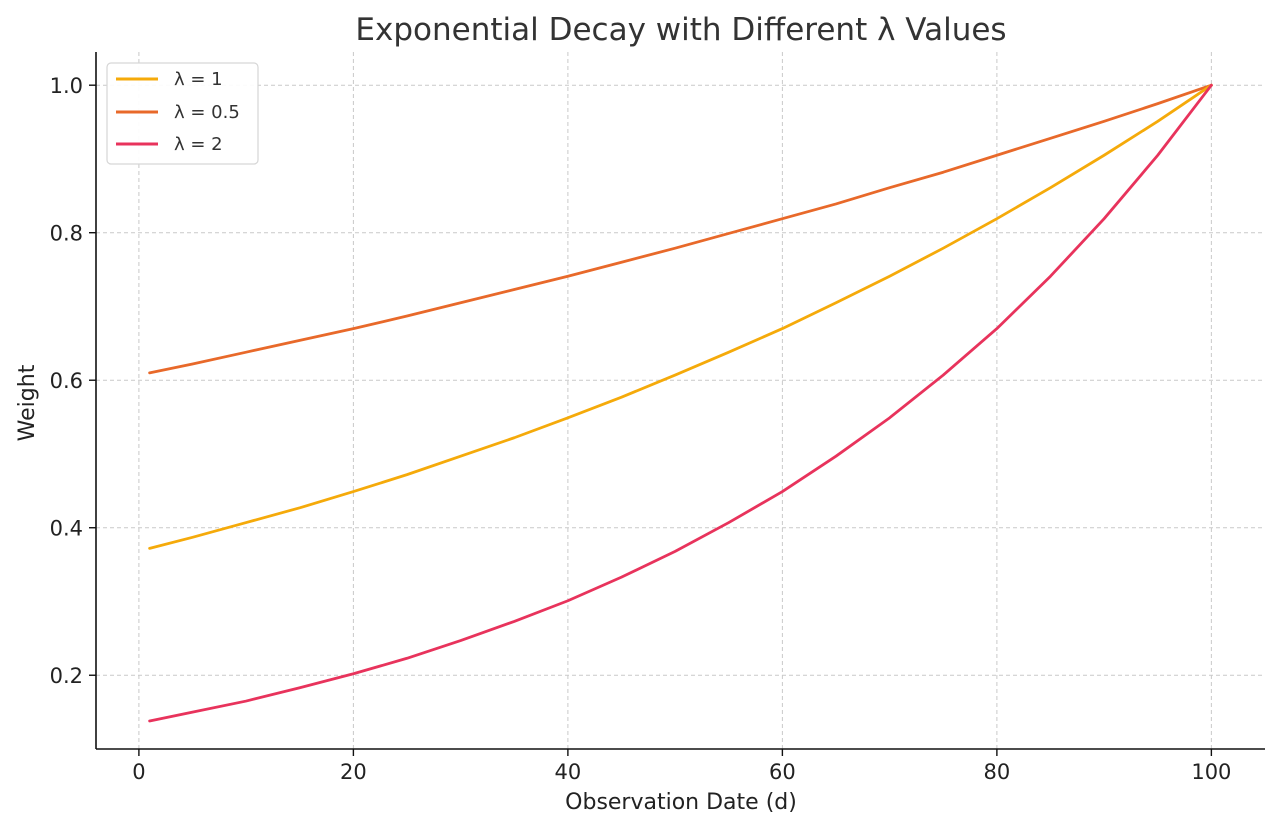 The height and width of the screenshot is (830, 1280). I want to click on y-tick-label: 1.0, so click(66, 86).